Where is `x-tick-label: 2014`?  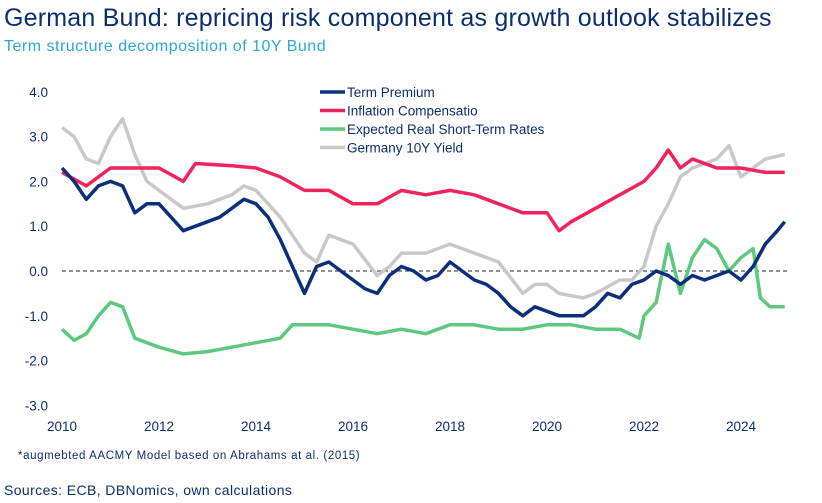 x-tick-label: 2014 is located at coordinates (256, 426).